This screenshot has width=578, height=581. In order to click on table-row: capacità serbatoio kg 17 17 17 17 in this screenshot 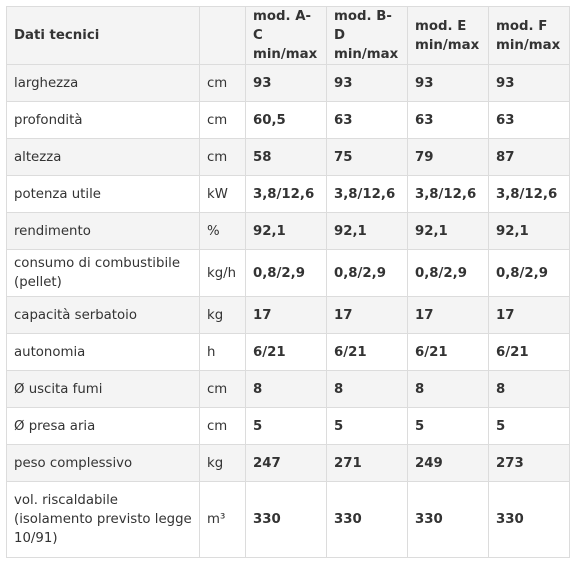, I will do `click(288, 315)`.